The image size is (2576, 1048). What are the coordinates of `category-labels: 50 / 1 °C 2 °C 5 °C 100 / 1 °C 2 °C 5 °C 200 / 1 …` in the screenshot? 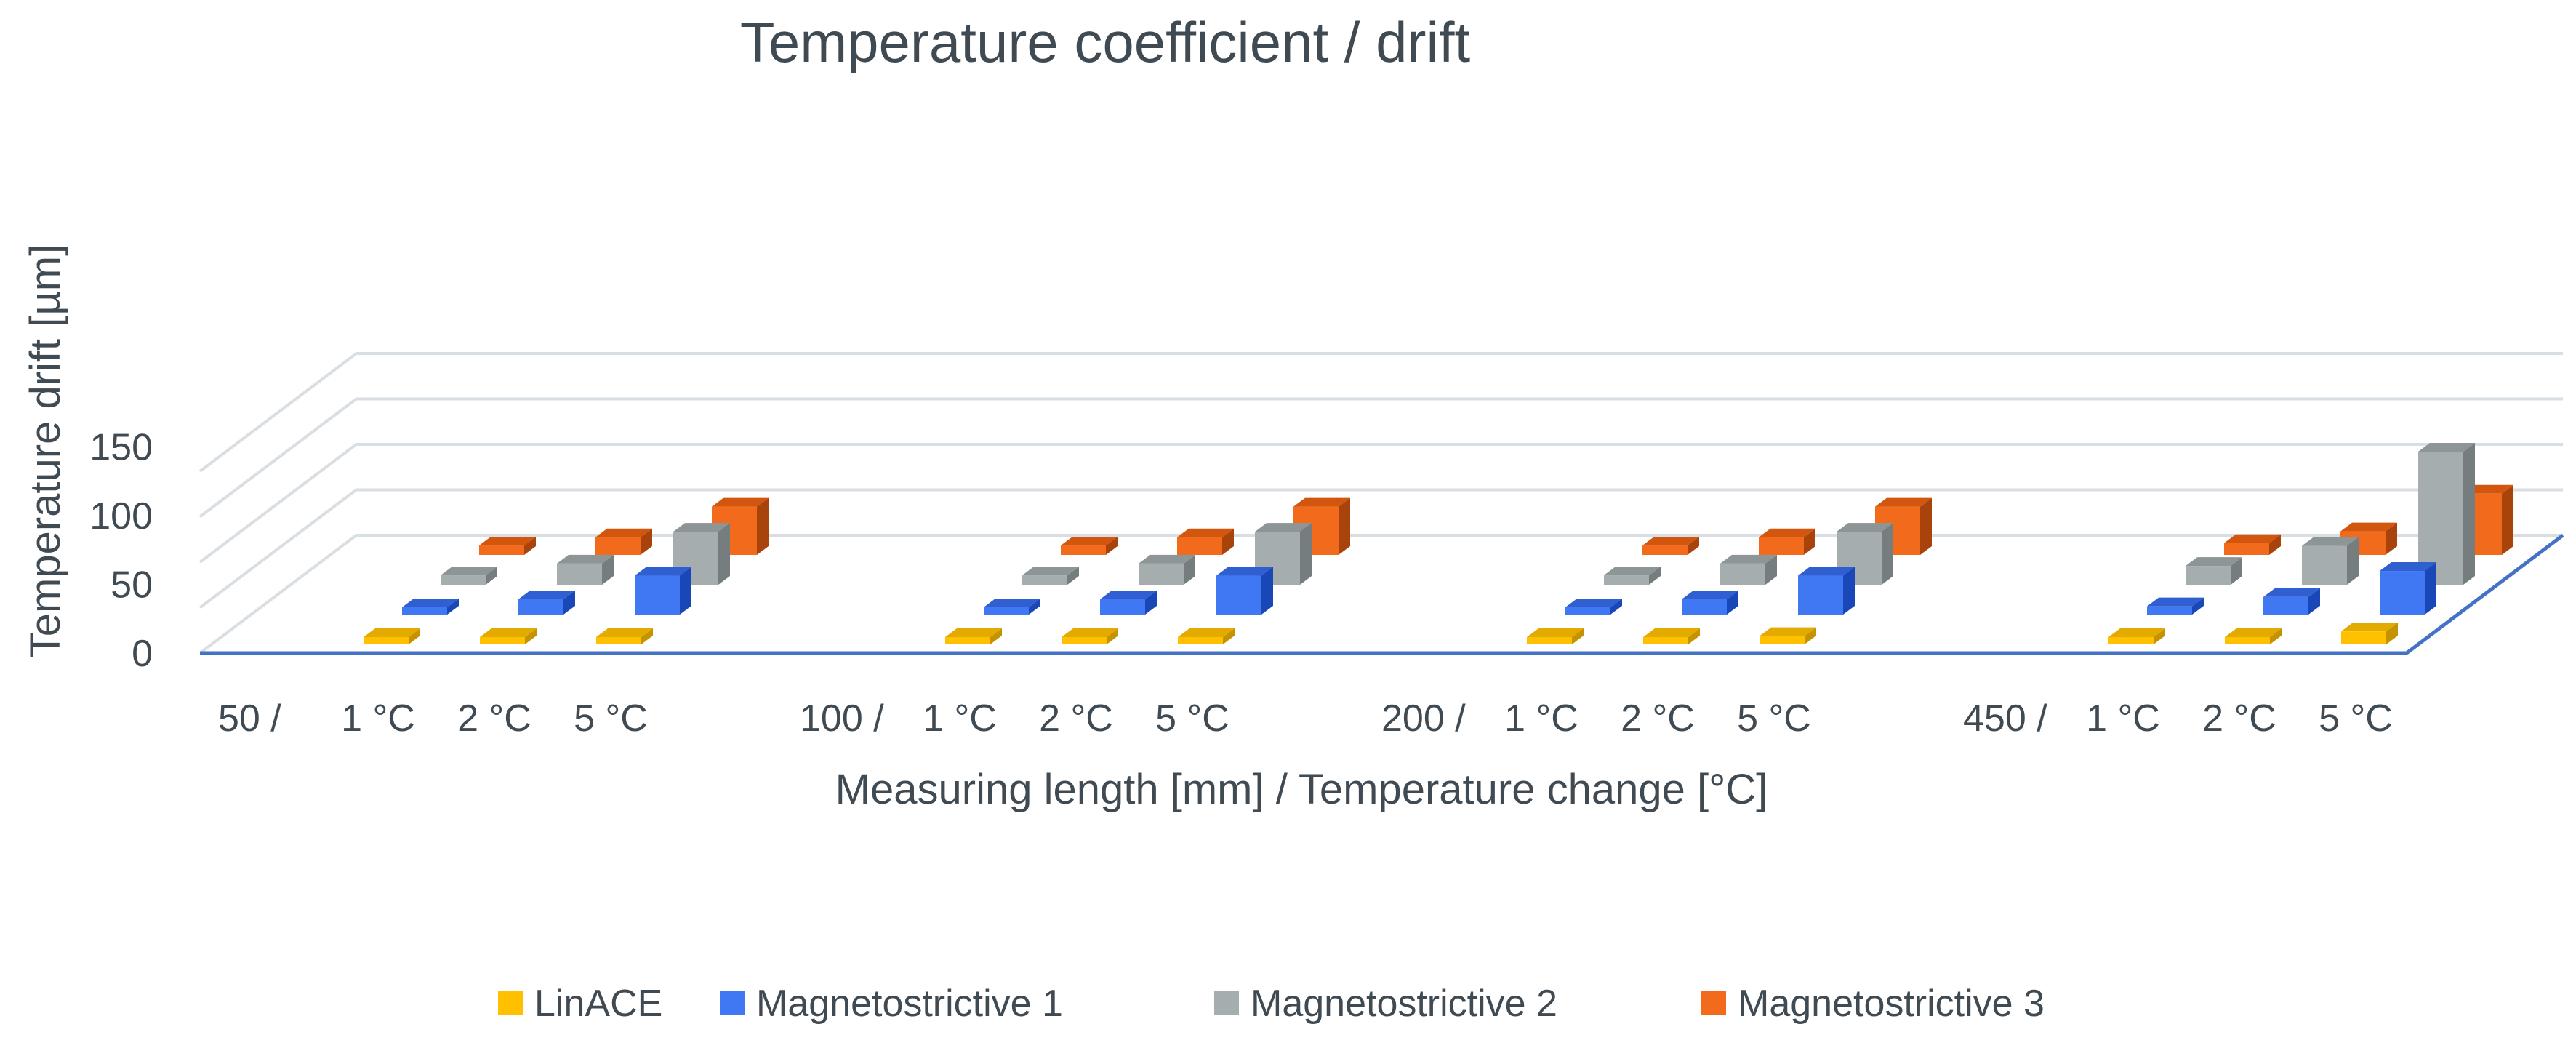 It's located at (1305, 718).